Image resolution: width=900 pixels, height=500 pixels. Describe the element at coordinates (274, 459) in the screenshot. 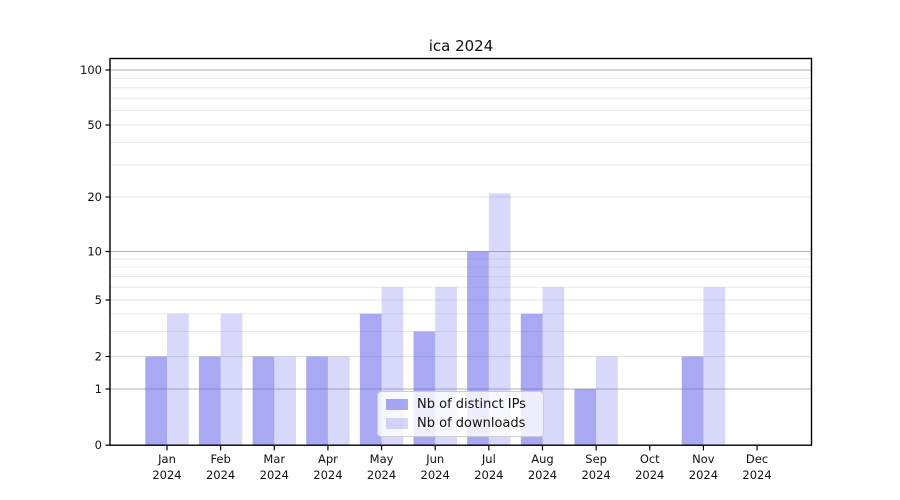

I see `x-tick-label: Mar` at that location.